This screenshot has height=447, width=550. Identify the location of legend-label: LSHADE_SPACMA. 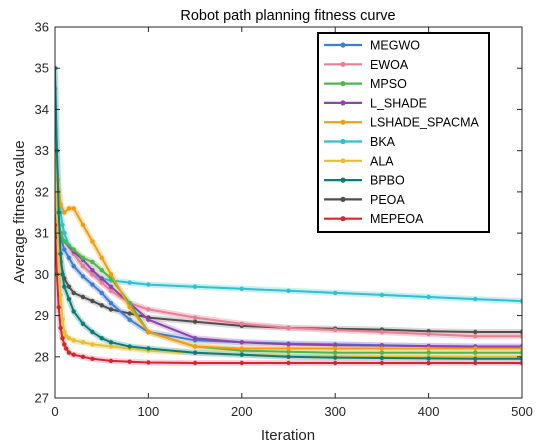
(424, 123).